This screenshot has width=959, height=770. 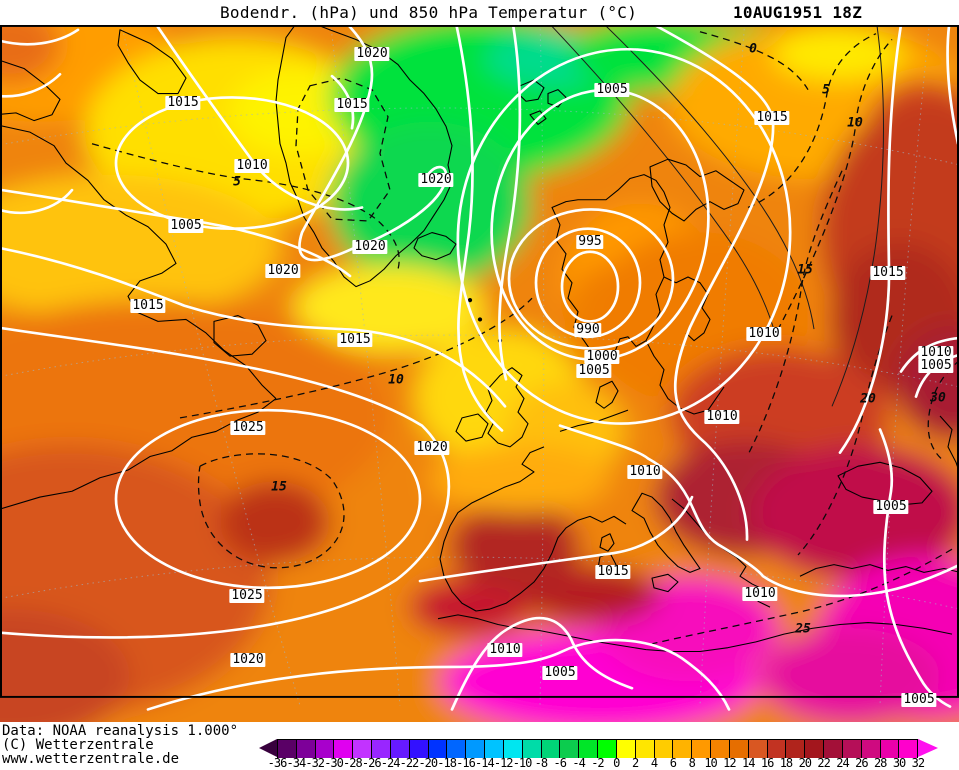 What do you see at coordinates (277, 763) in the screenshot?
I see `colorbar-tick: -36` at bounding box center [277, 763].